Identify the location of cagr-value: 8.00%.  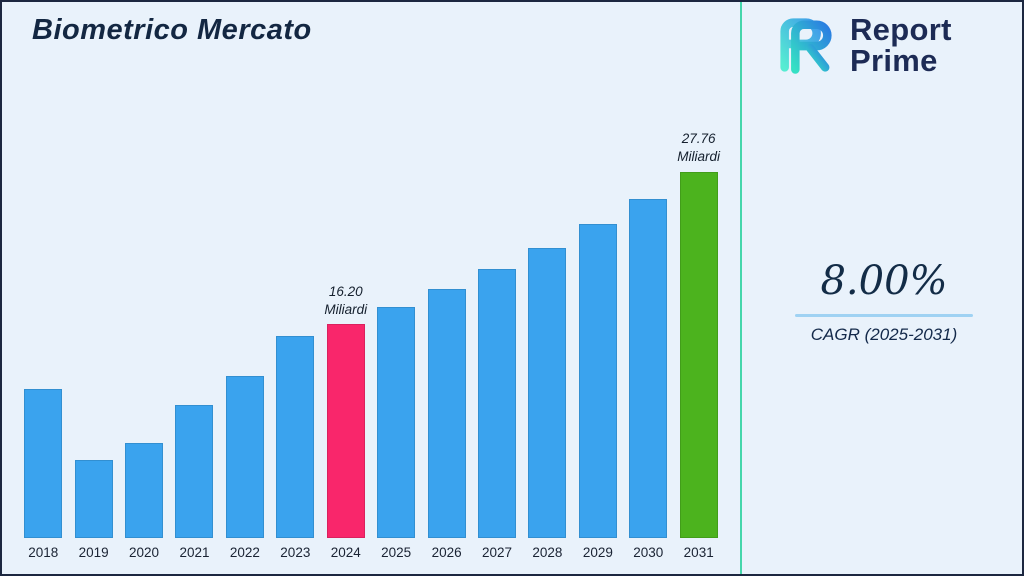
(884, 281).